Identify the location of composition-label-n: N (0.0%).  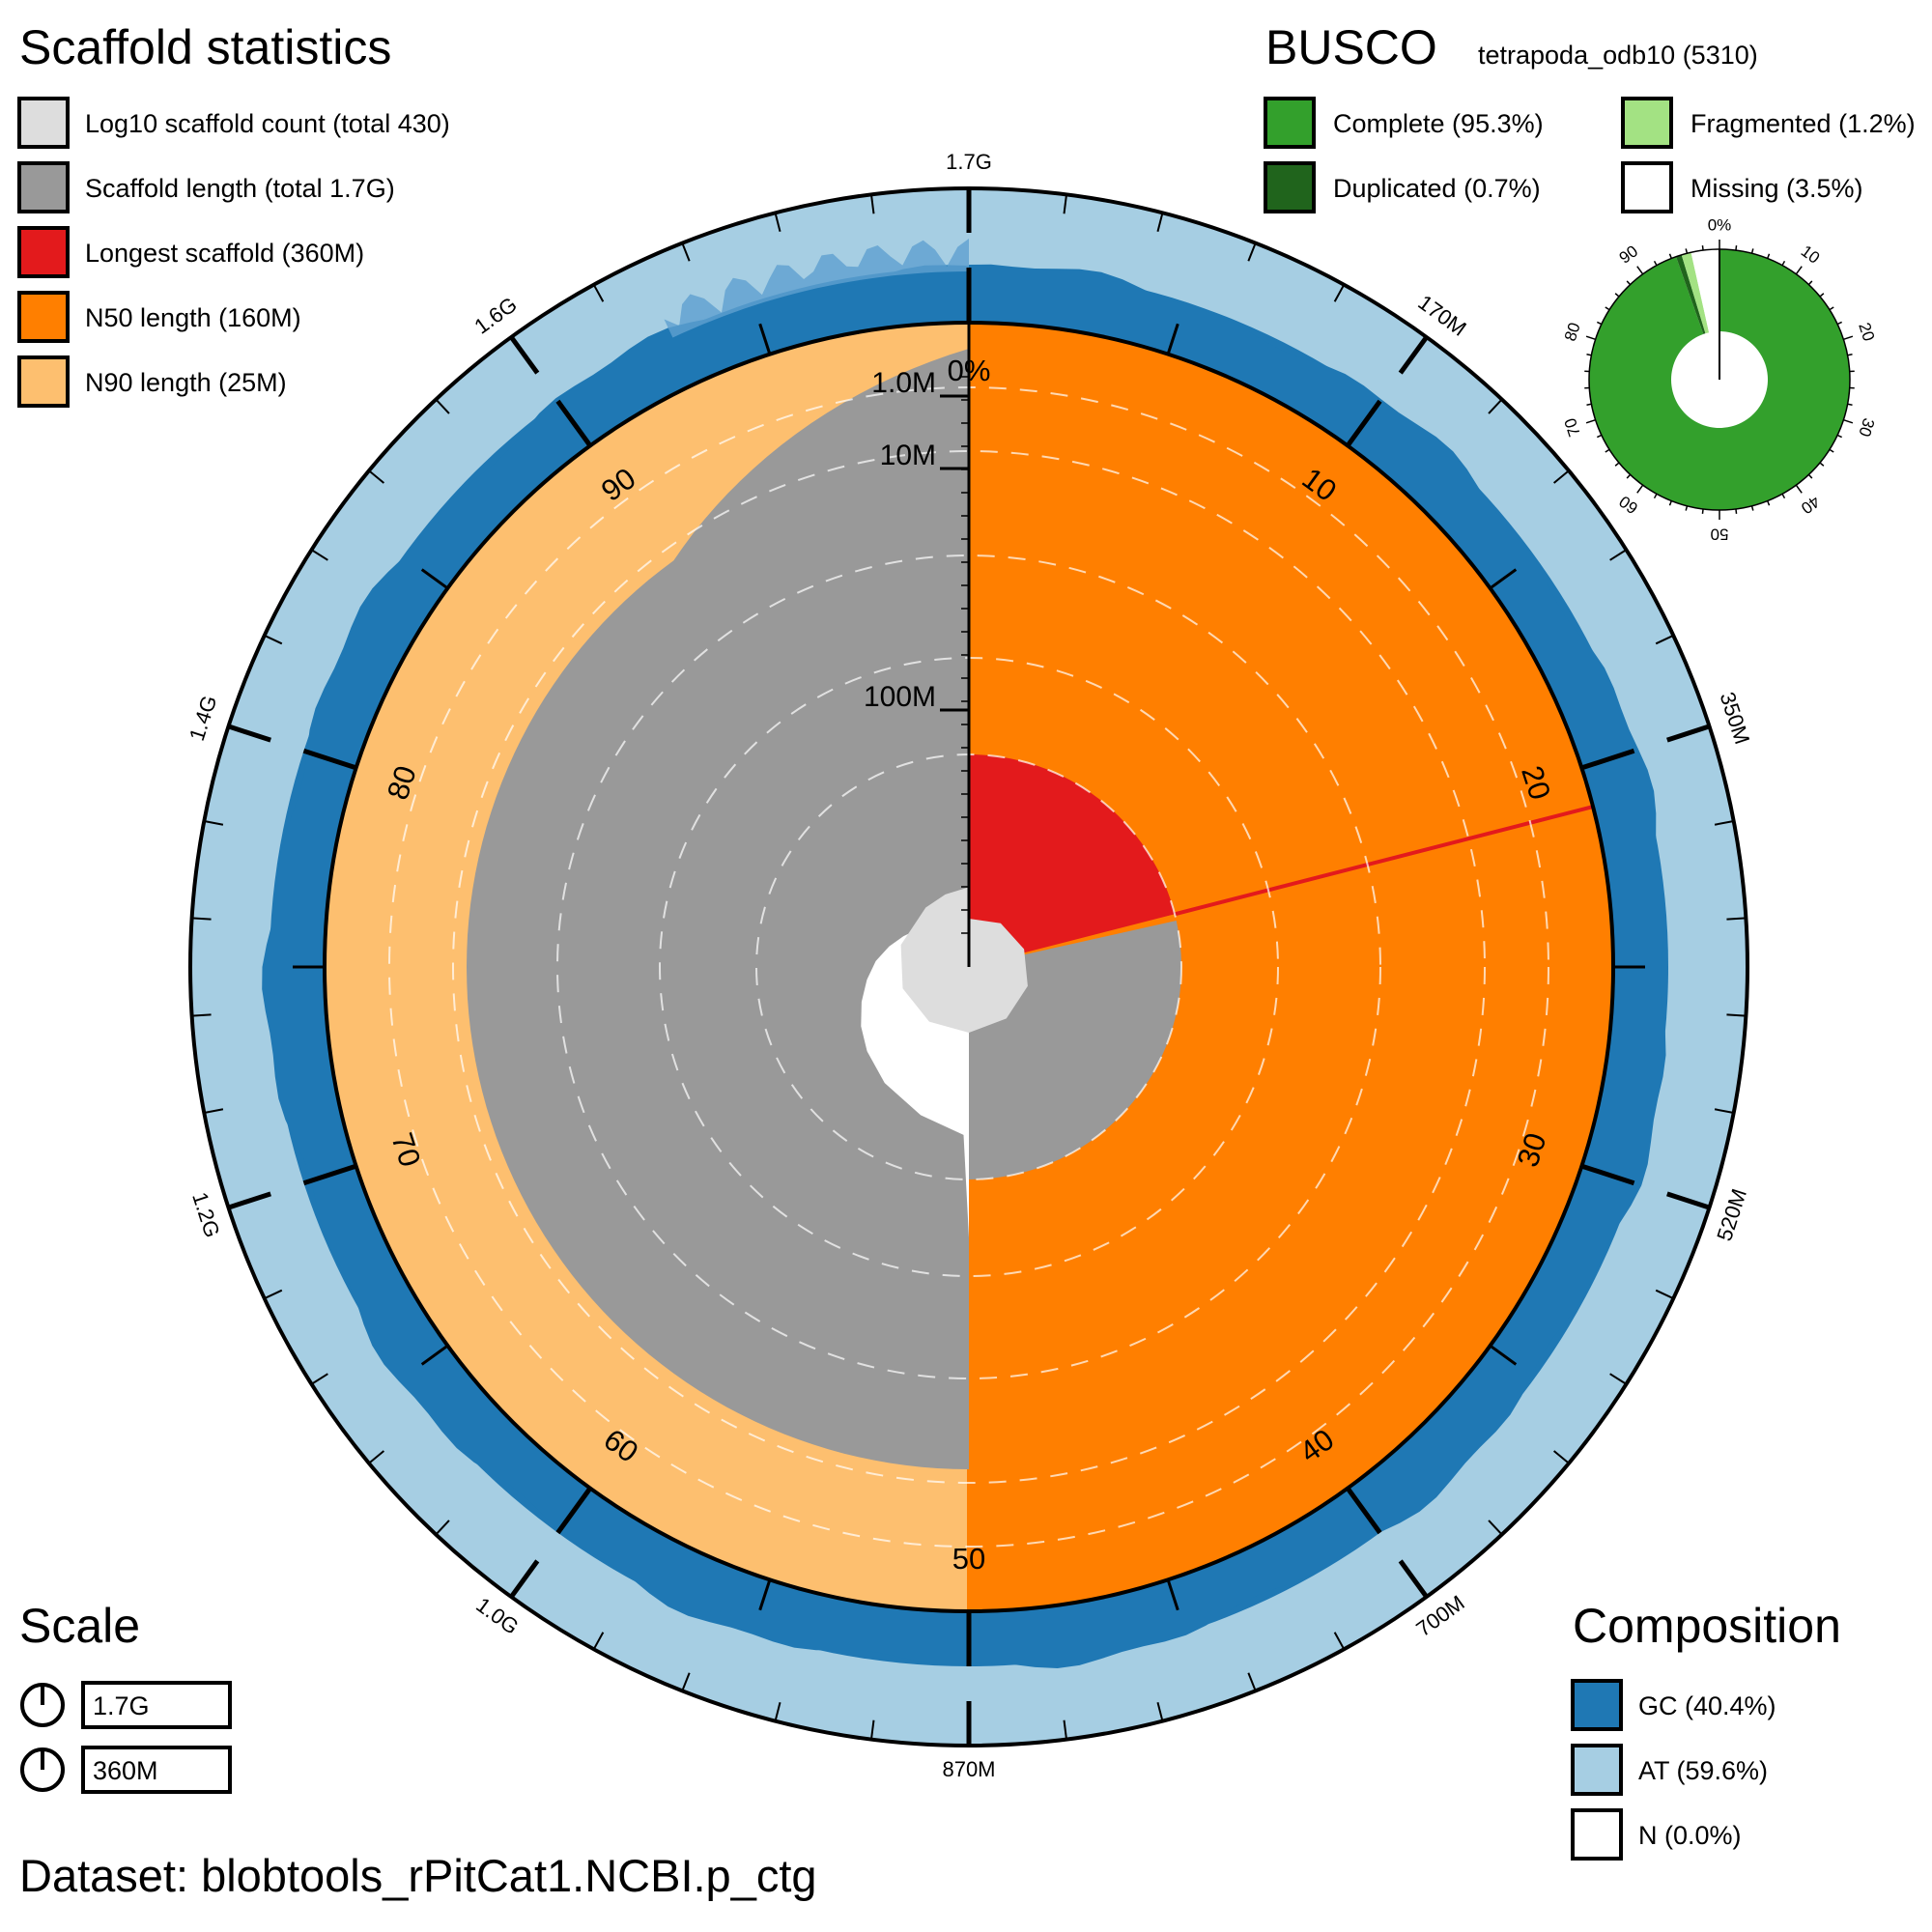
(1690, 1835).